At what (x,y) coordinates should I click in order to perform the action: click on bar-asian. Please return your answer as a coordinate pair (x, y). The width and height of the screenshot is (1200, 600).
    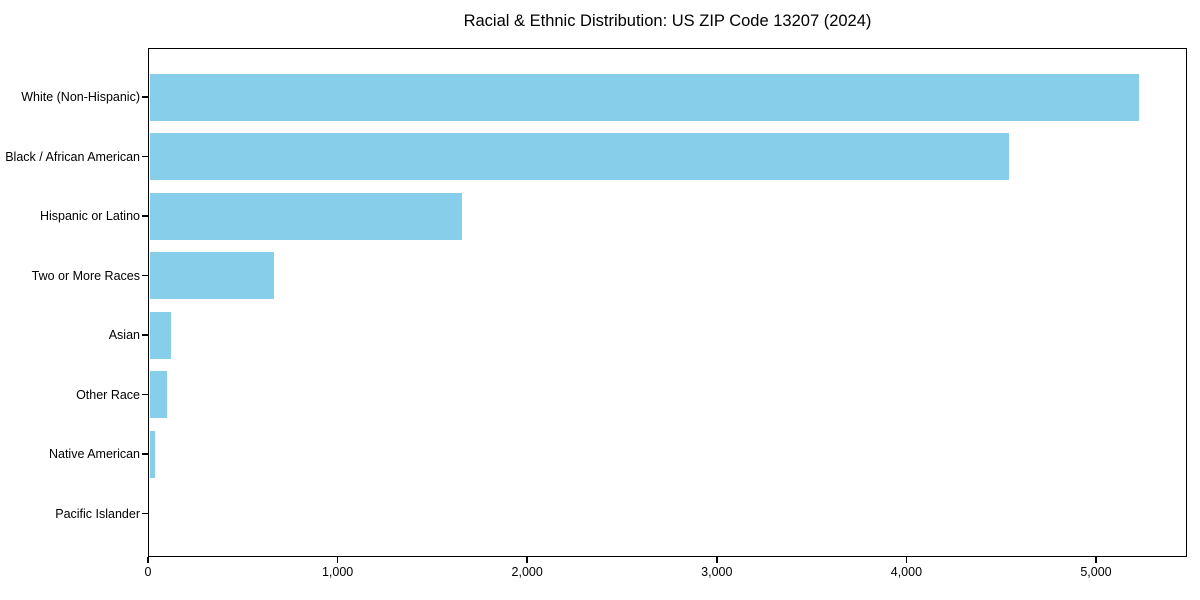
    Looking at the image, I should click on (160, 335).